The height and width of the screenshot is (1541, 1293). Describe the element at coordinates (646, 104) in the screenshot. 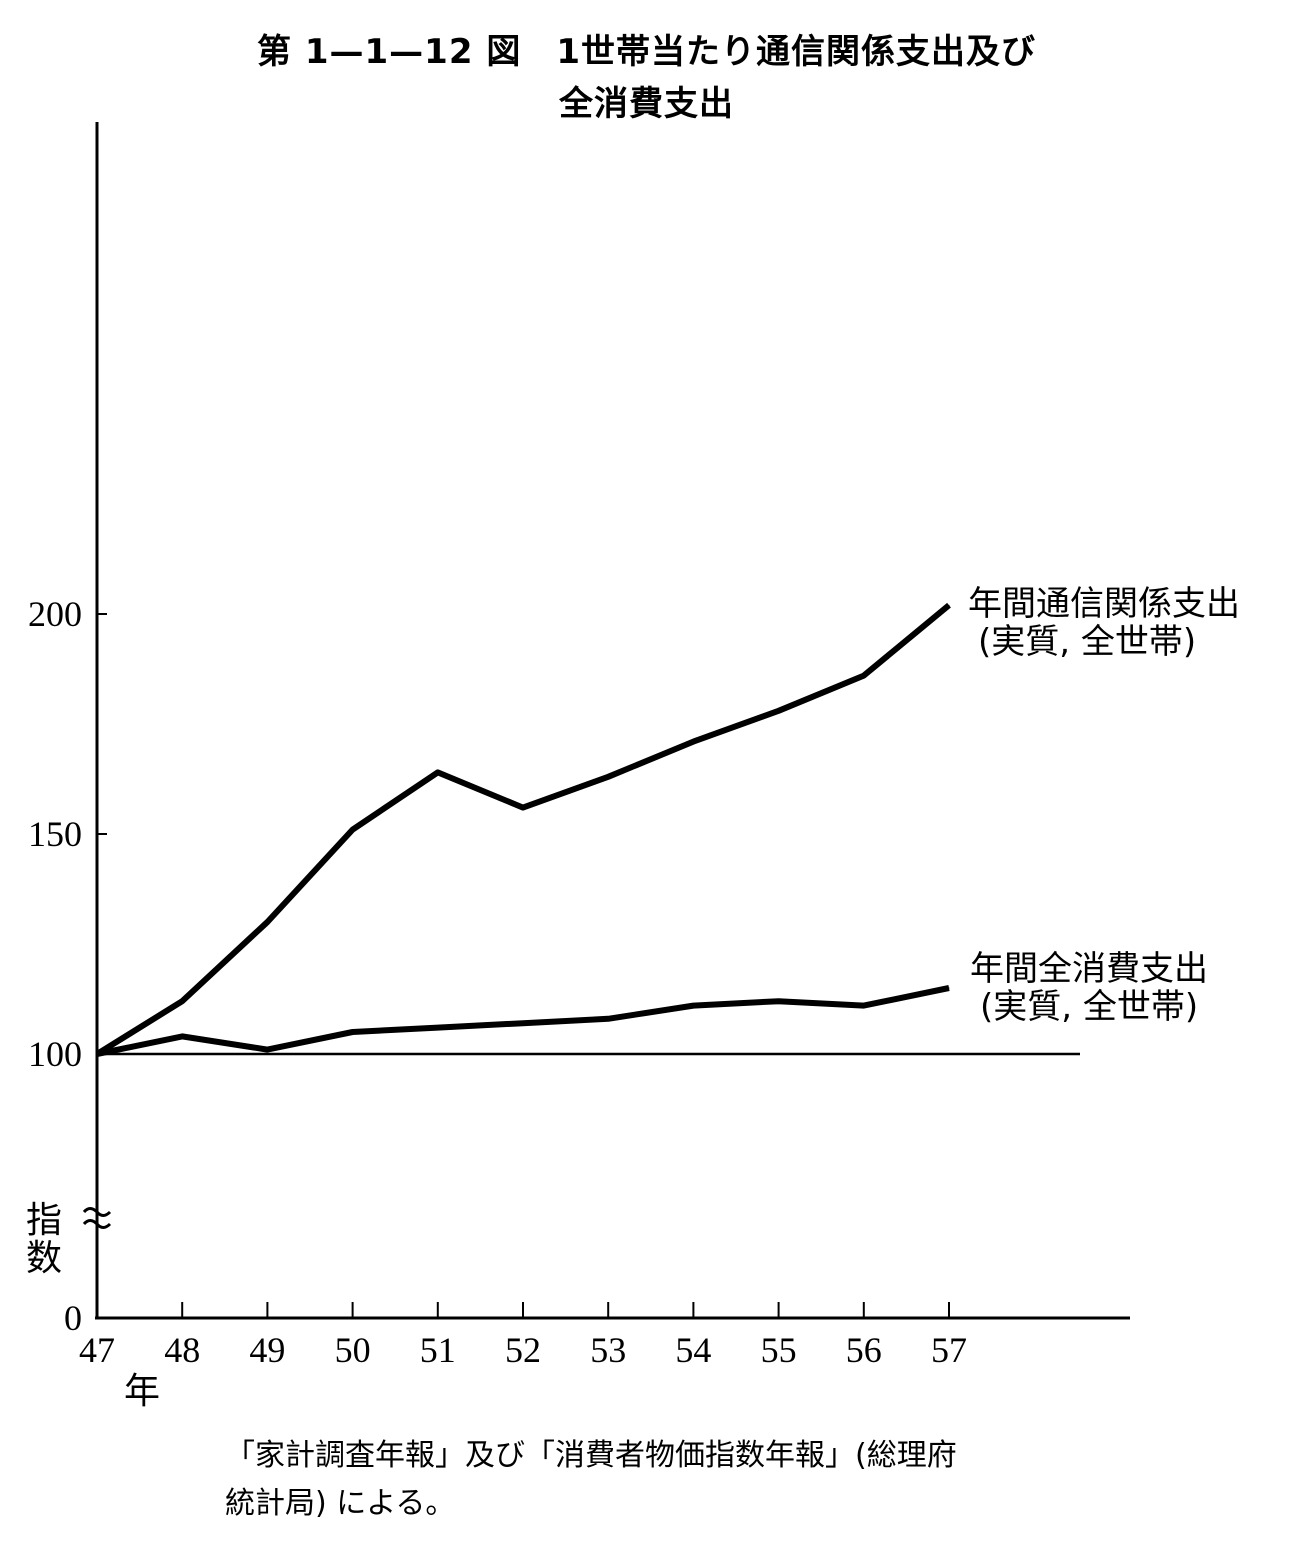

I see `chart-title-line2: 全消費支出` at that location.